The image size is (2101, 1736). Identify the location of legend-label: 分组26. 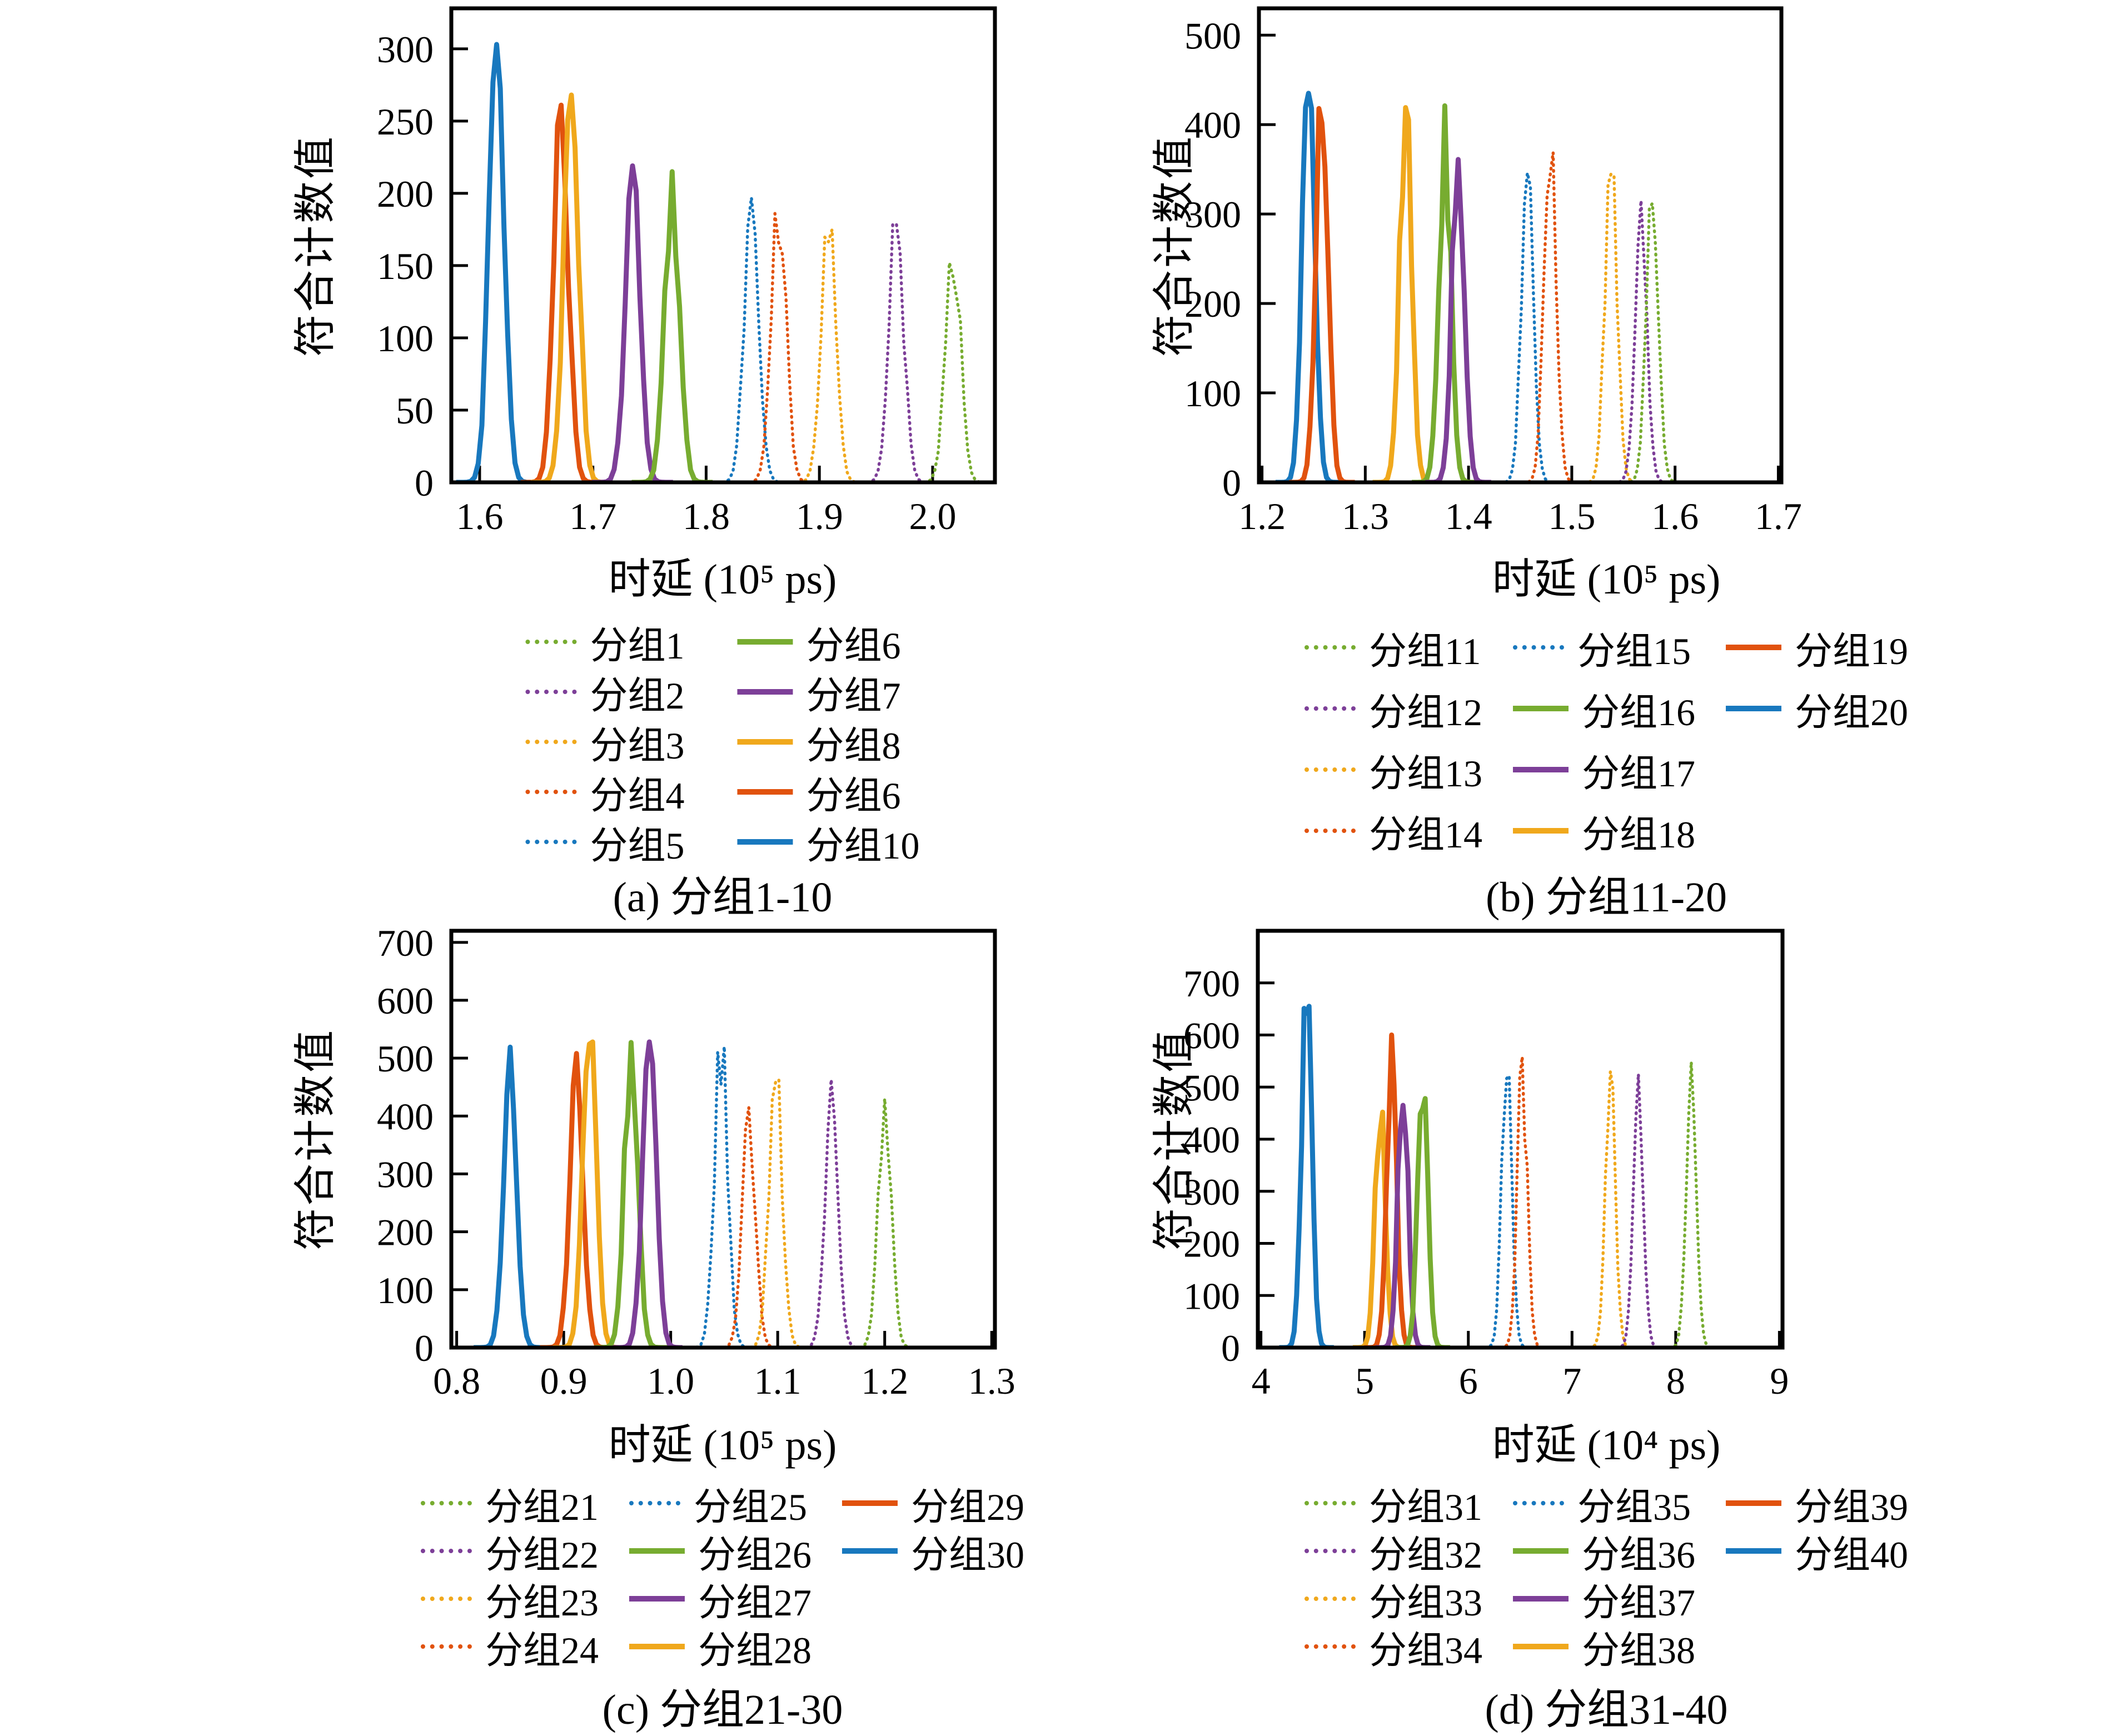
(755, 1554).